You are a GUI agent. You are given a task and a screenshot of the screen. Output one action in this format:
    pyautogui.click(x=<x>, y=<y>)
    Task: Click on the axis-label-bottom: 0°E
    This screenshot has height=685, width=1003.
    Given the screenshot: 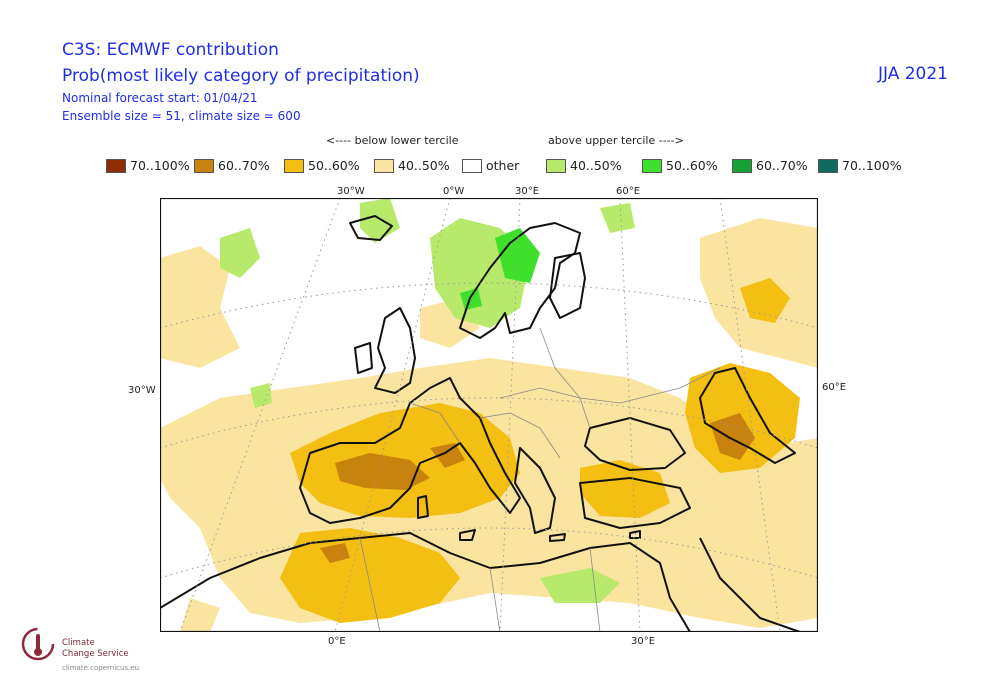 What is the action you would take?
    pyautogui.click(x=337, y=641)
    